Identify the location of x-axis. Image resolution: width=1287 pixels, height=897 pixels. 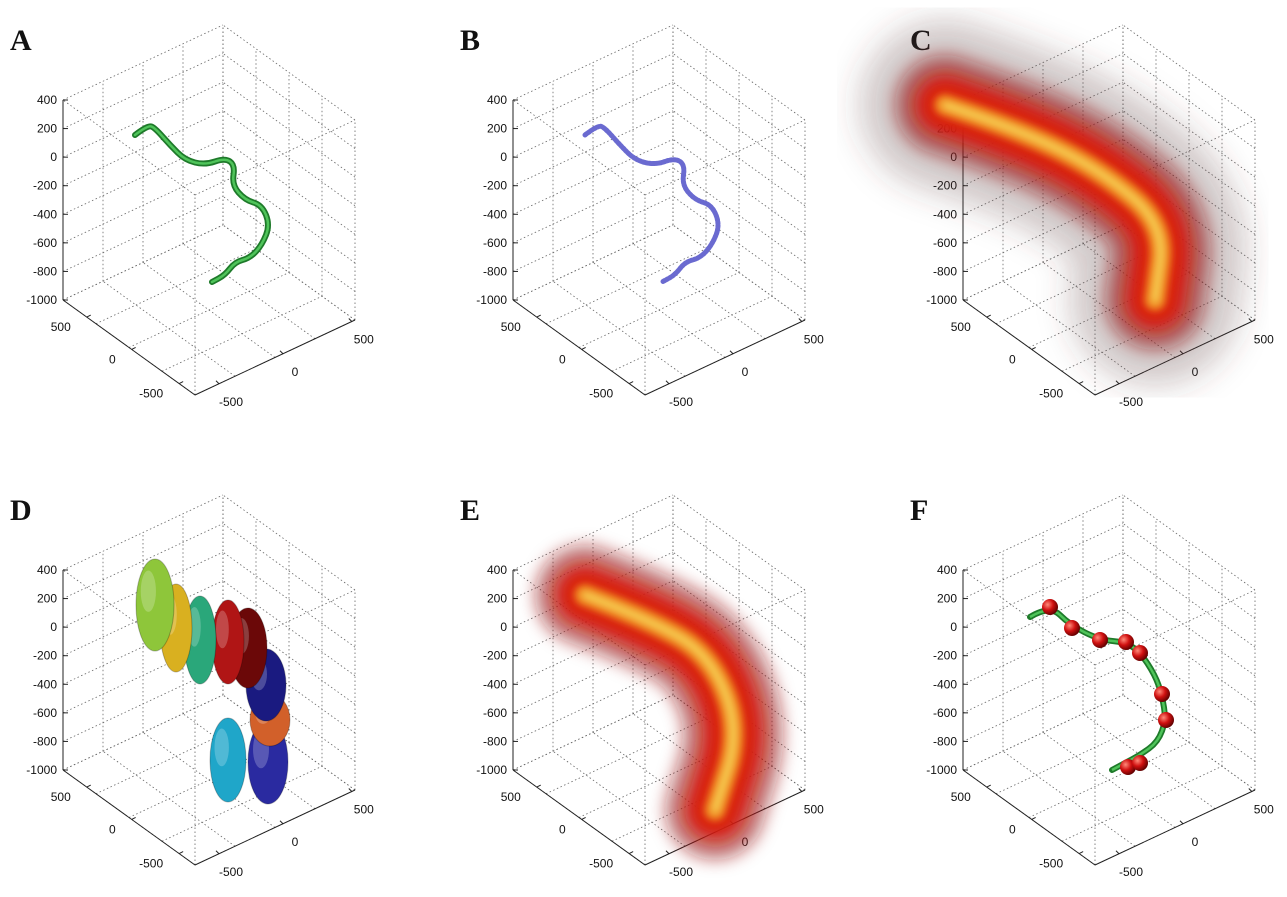
(129, 347).